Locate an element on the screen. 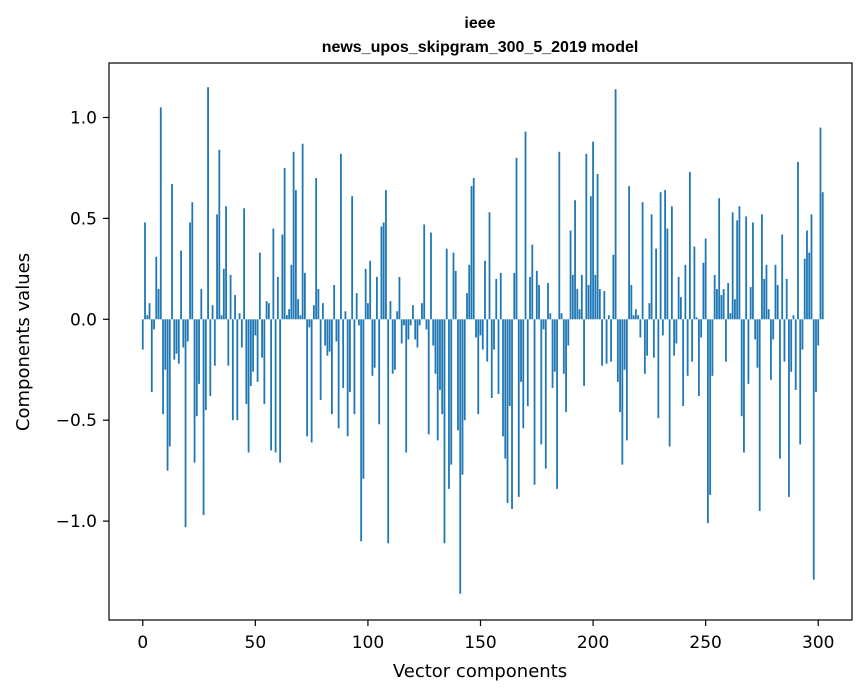 This screenshot has height=696, width=867. chart-title-line1: ieee is located at coordinates (479, 23).